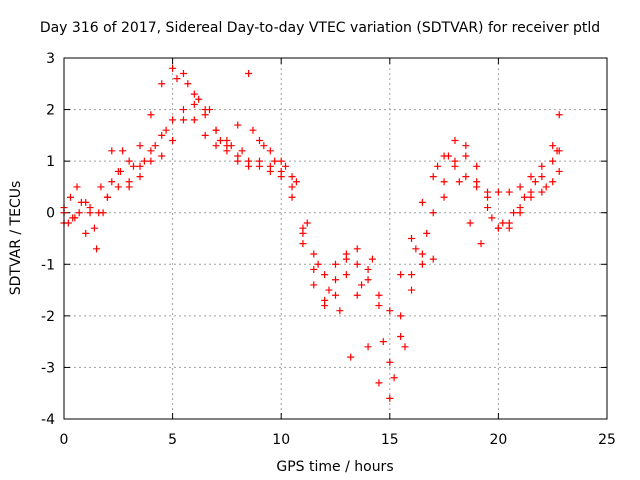 The image size is (640, 480). What do you see at coordinates (48, 420) in the screenshot?
I see `y-tick-label: -4` at bounding box center [48, 420].